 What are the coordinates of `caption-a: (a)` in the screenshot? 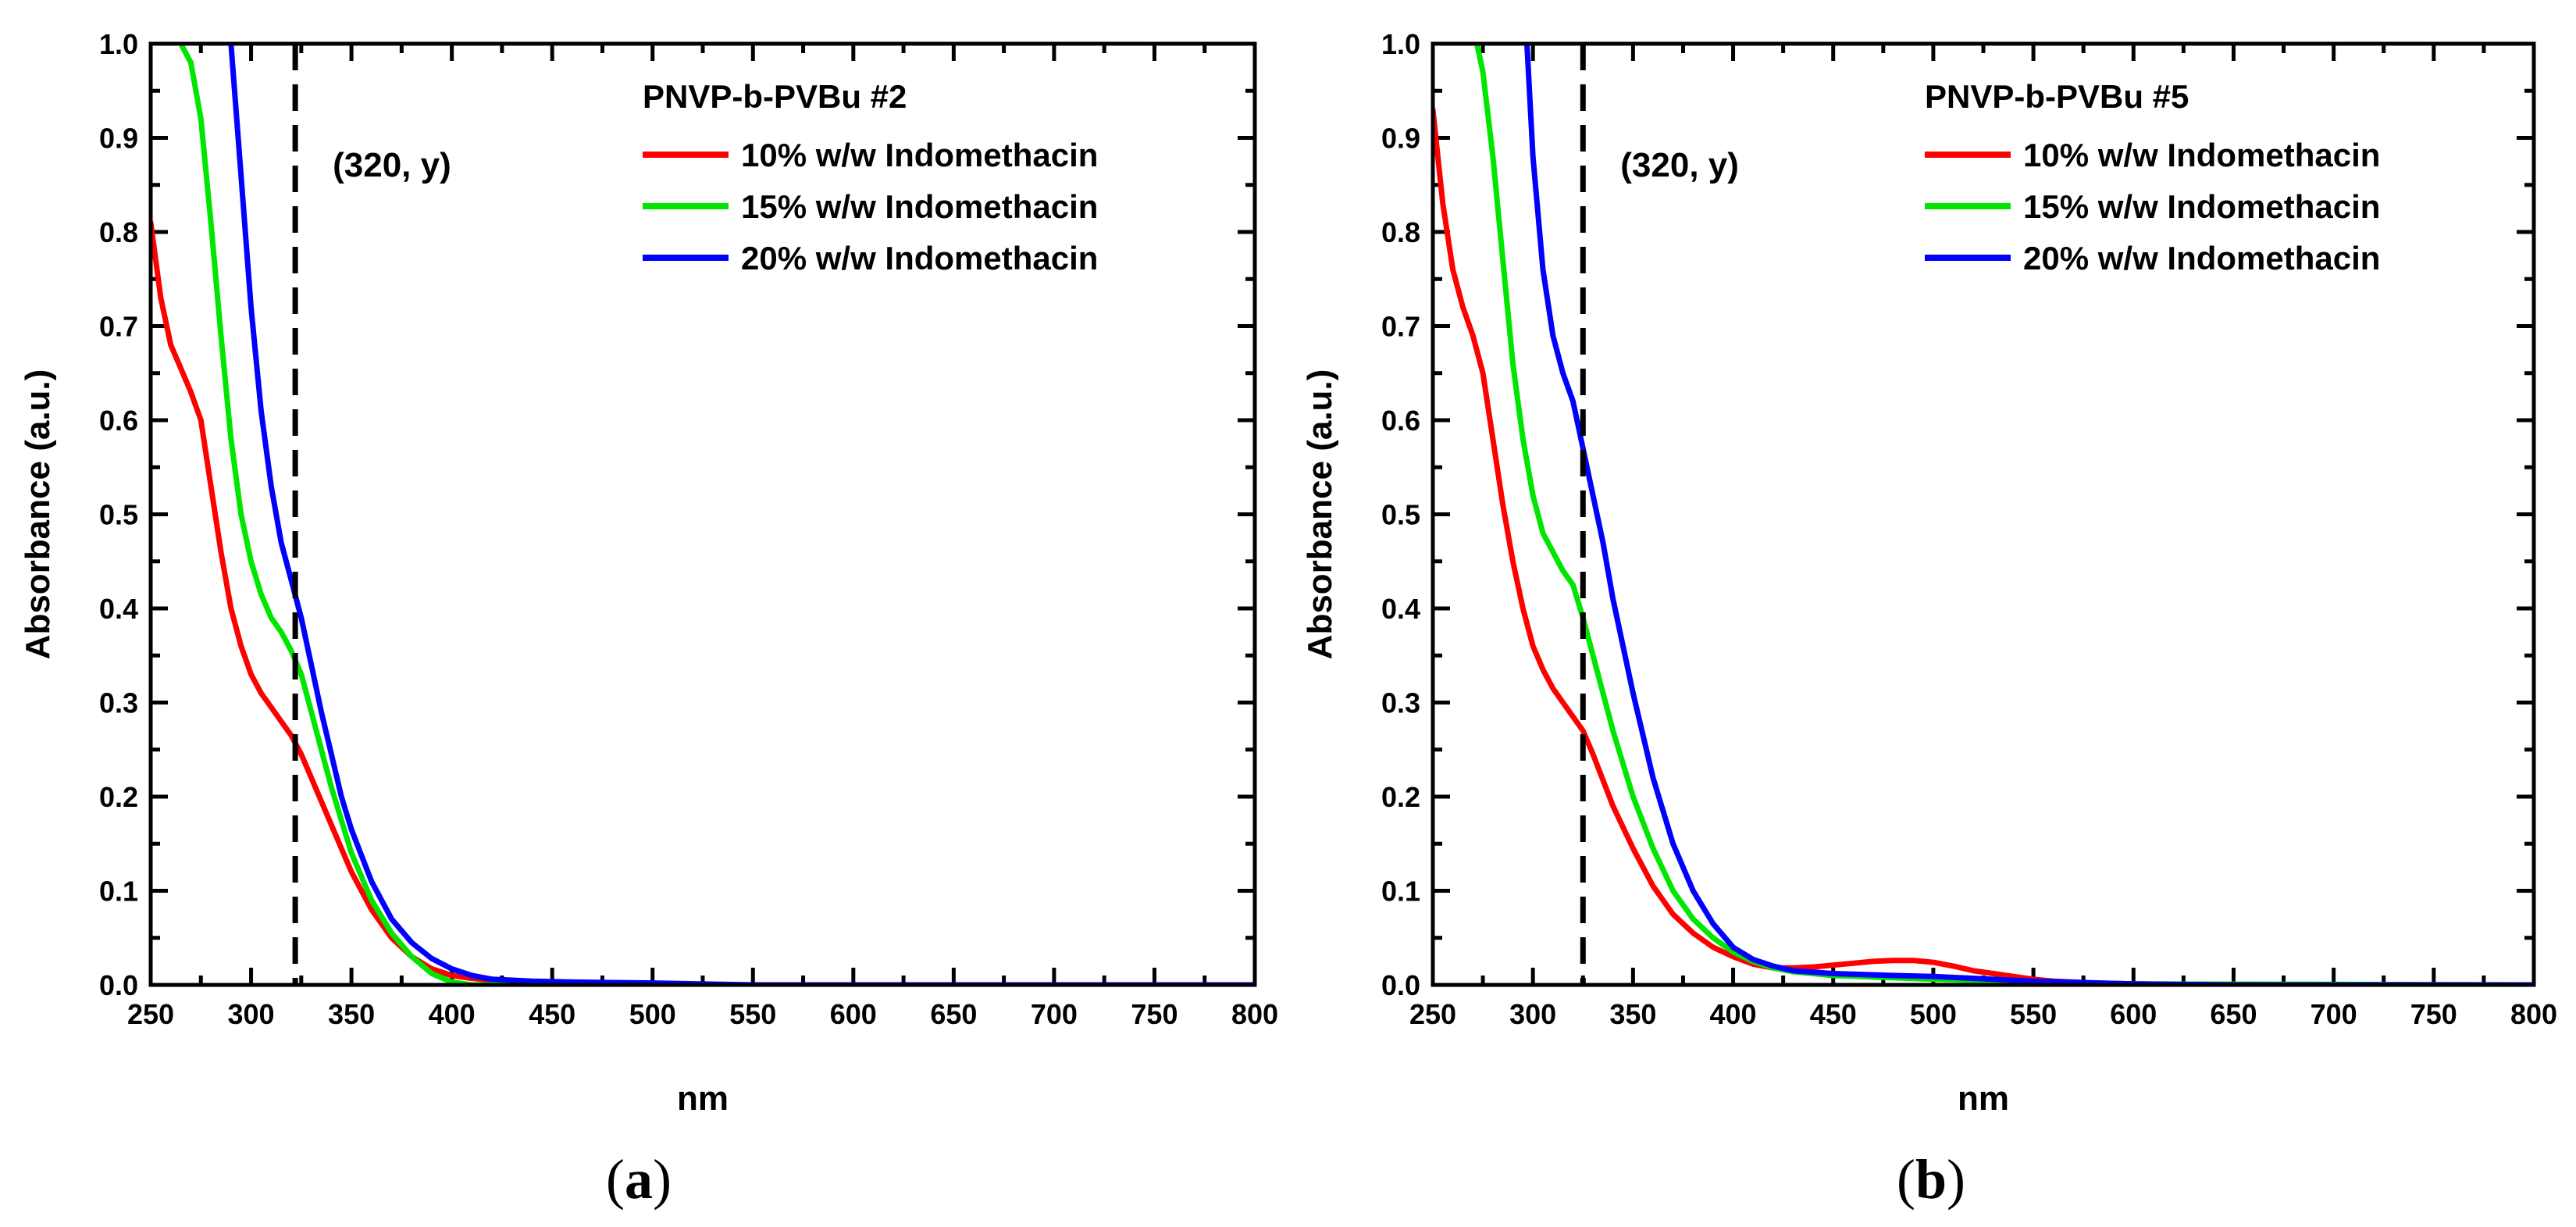 It's located at (639, 1179).